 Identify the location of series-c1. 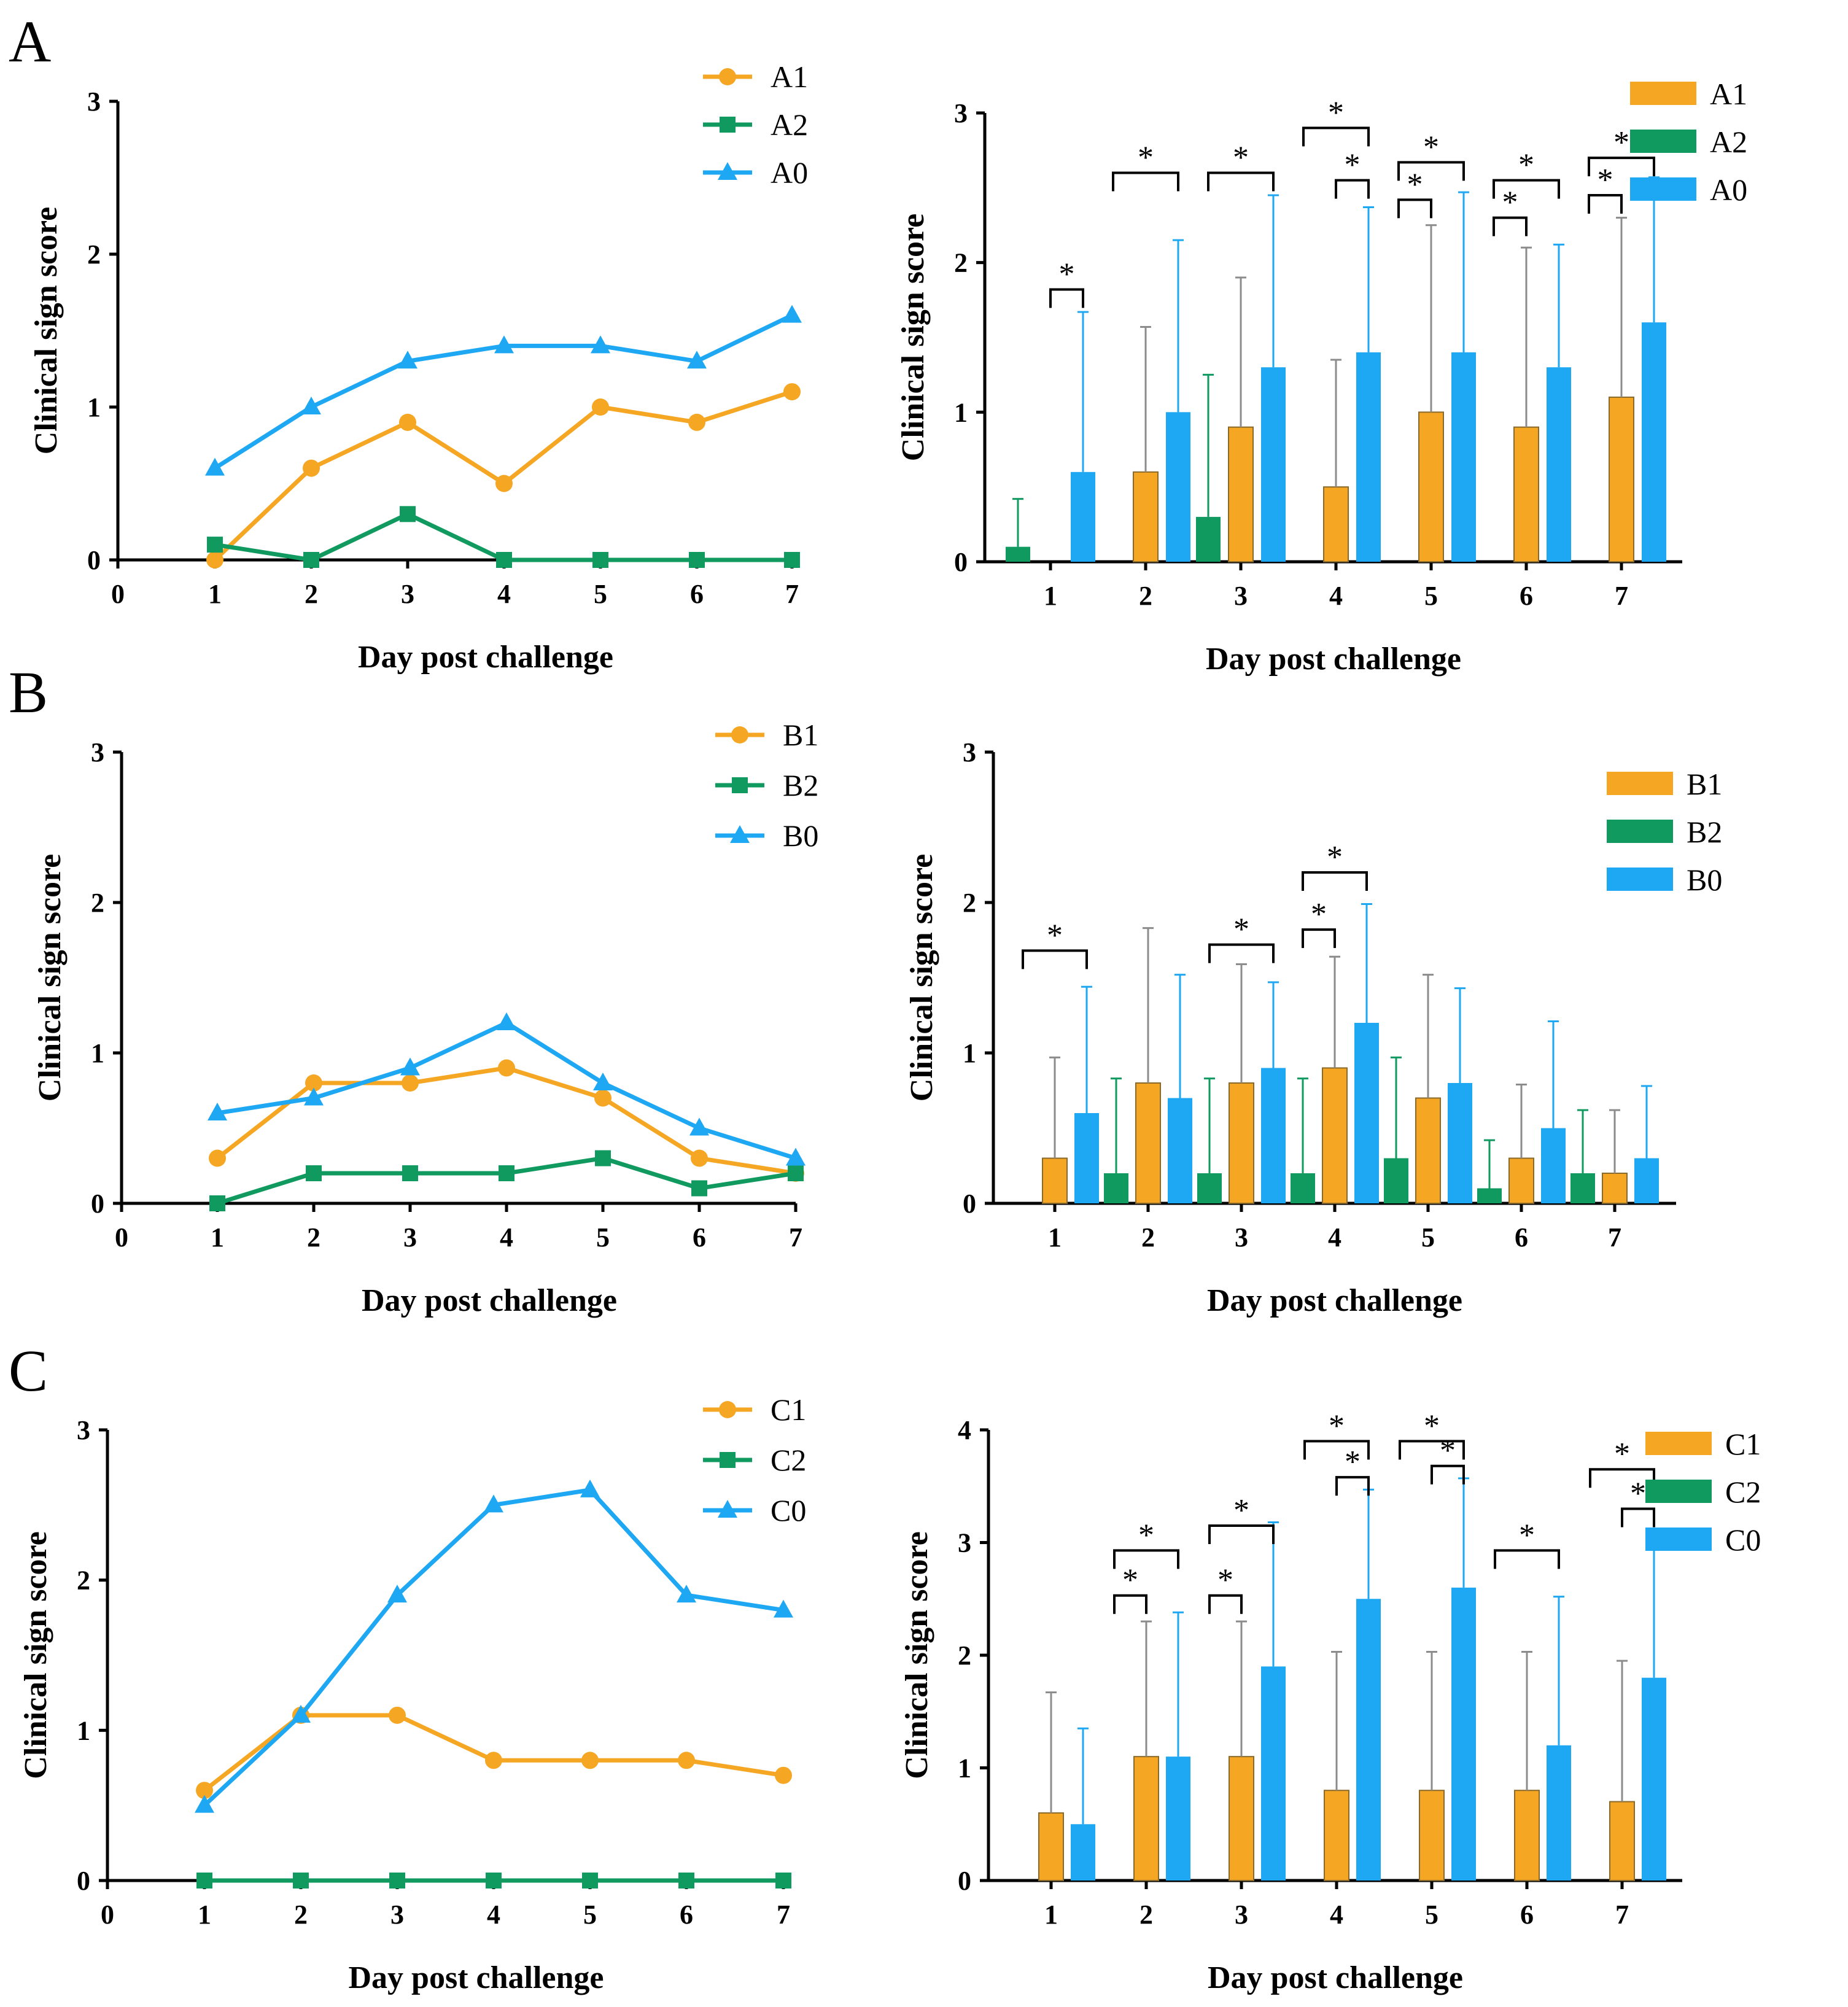
(494, 1753).